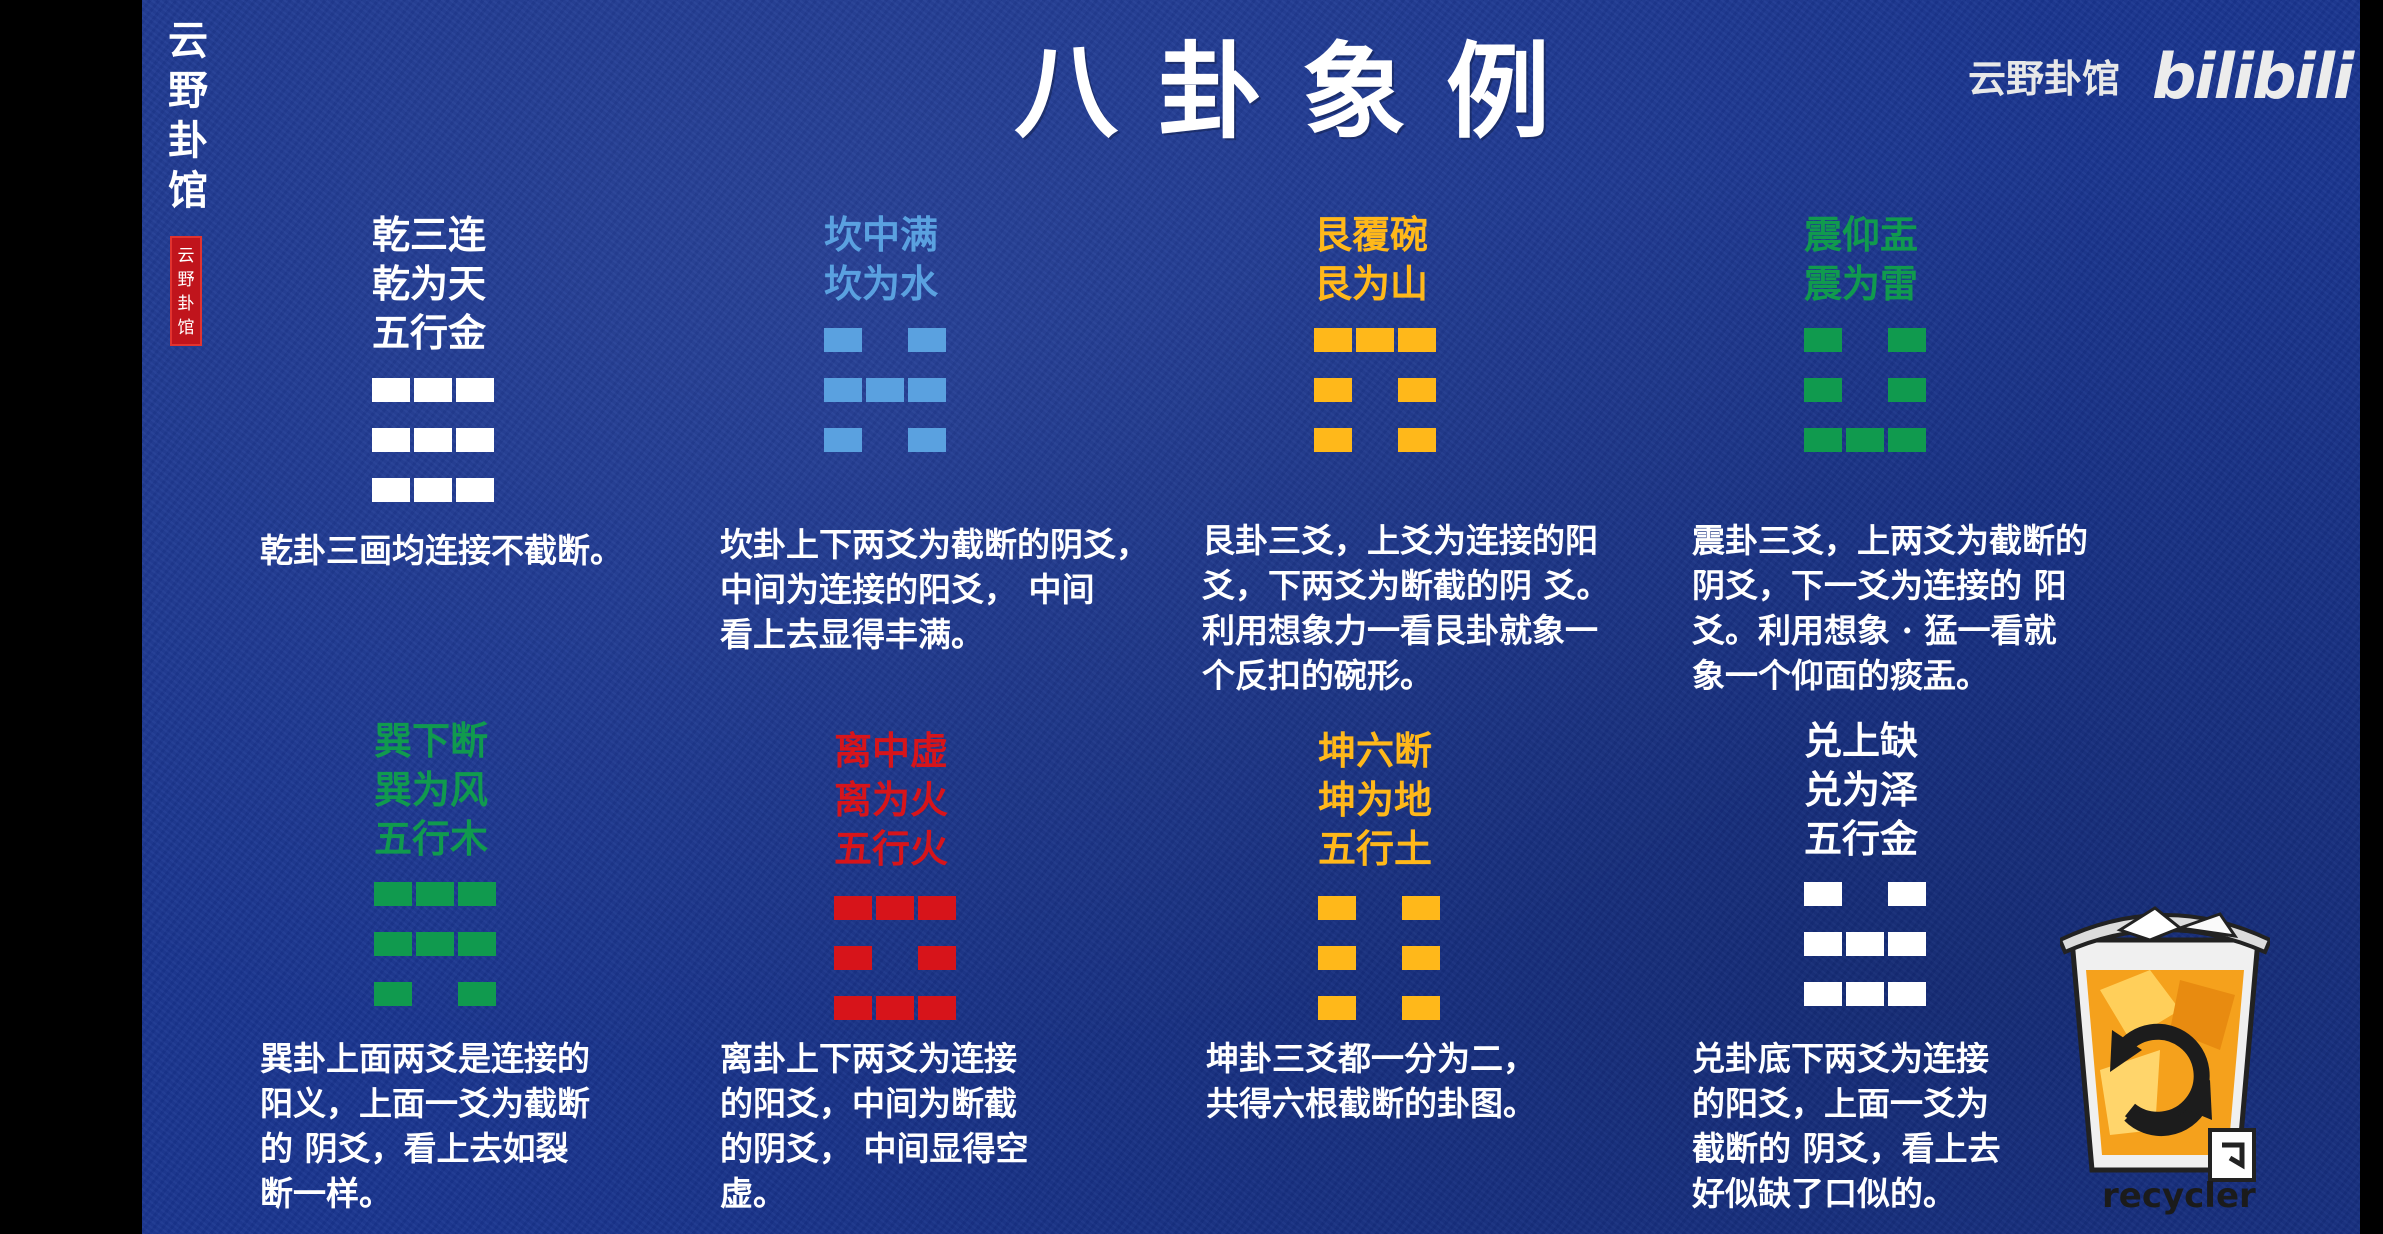  What do you see at coordinates (1375, 848) in the screenshot?
I see `trigram-name-line: 五行土` at bounding box center [1375, 848].